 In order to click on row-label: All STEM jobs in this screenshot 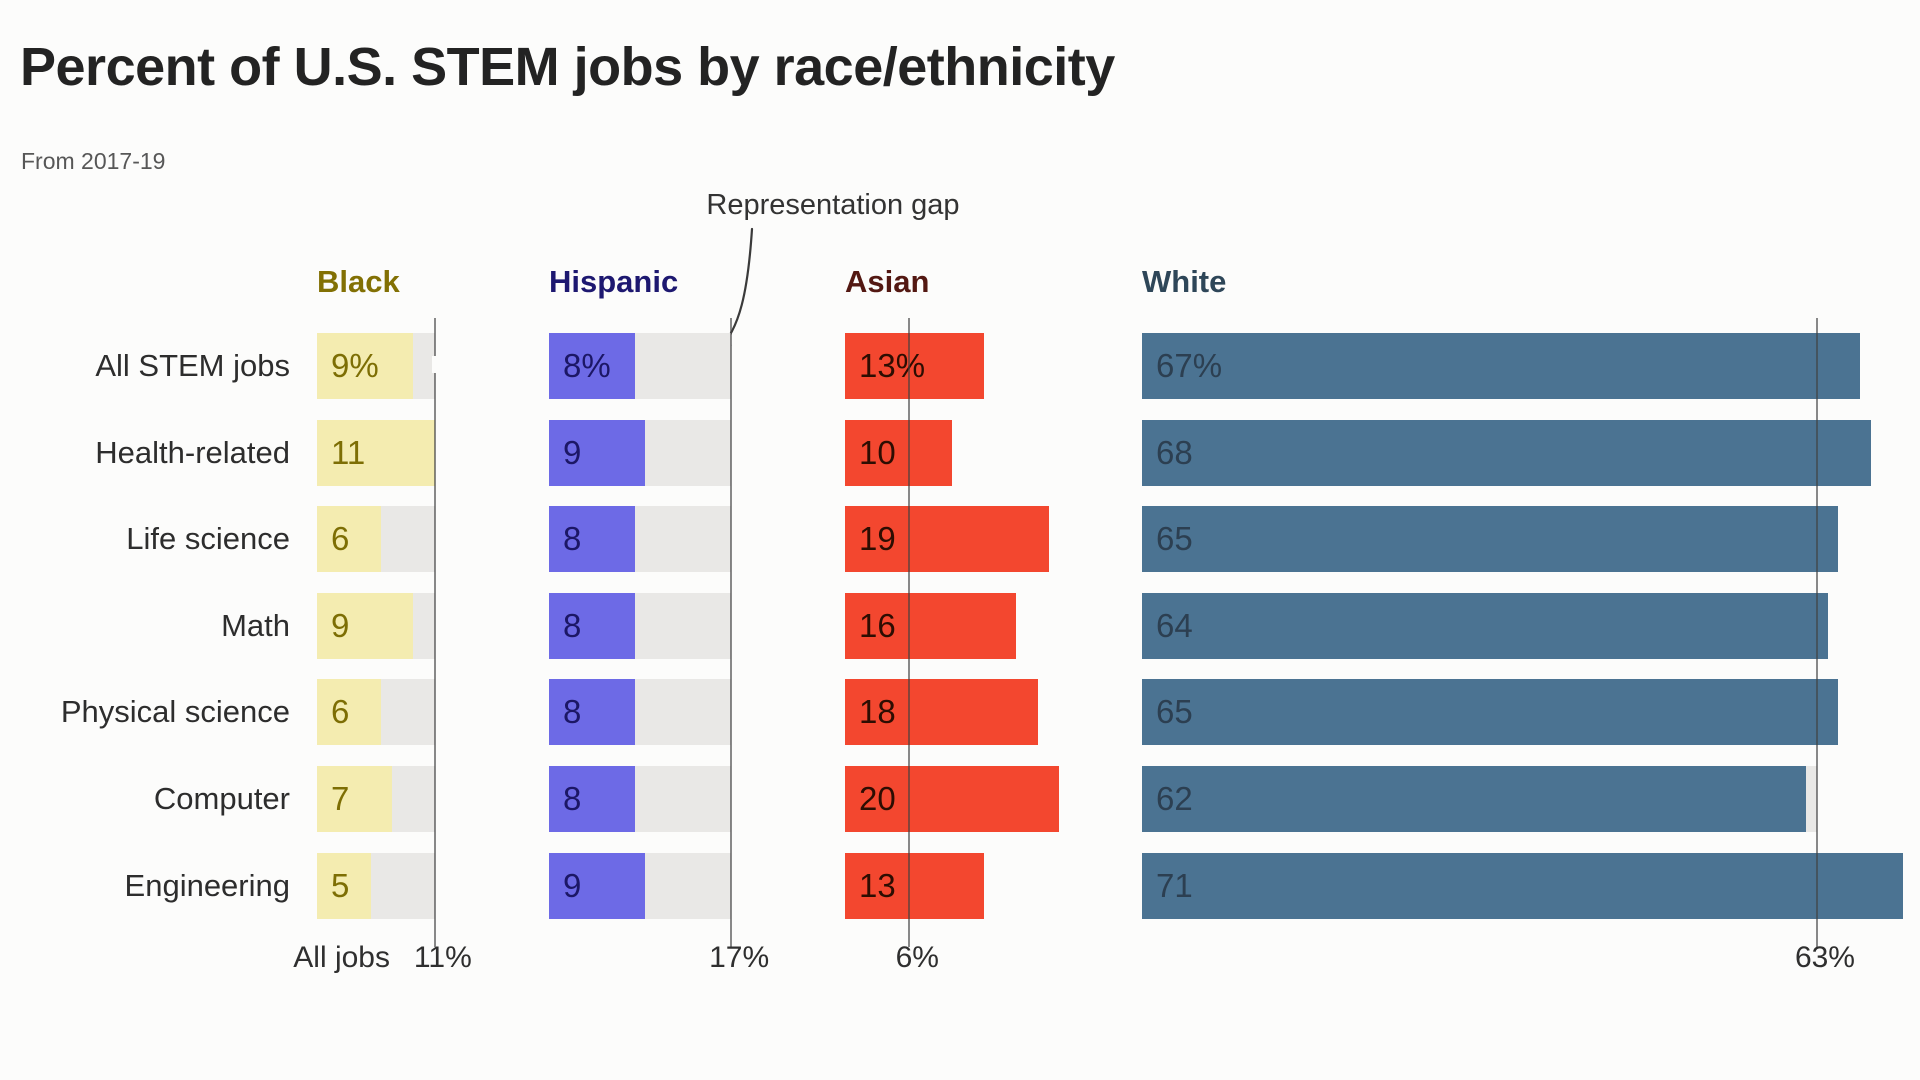, I will do `click(192, 365)`.